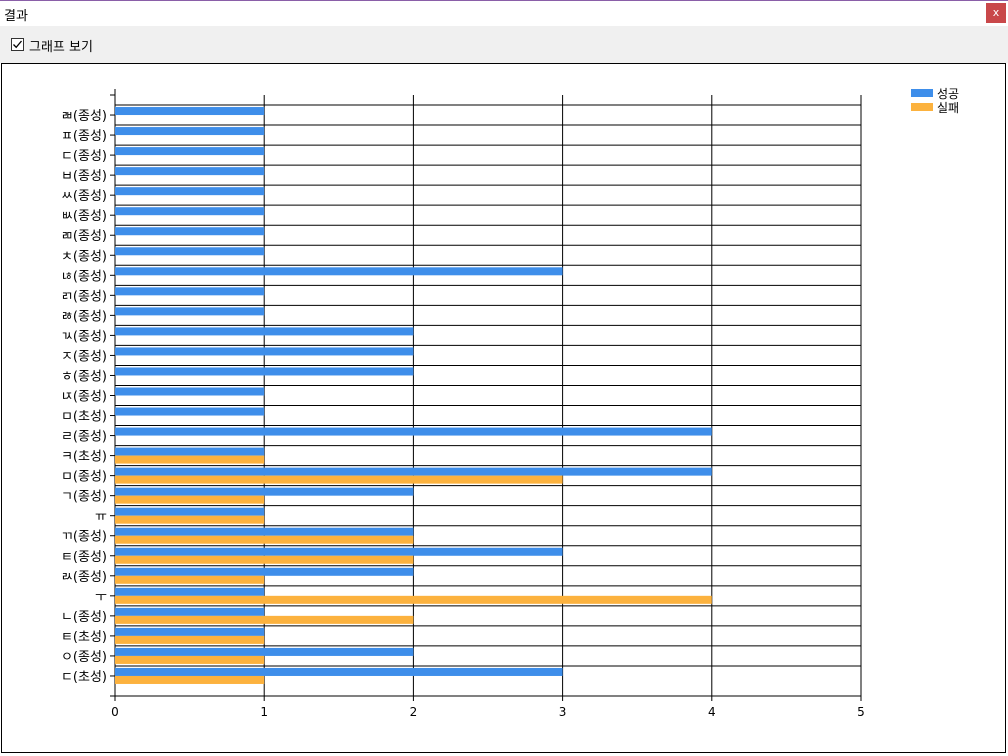  Describe the element at coordinates (84, 256) in the screenshot. I see `y-tick-label: ㅊ(종성)` at that location.